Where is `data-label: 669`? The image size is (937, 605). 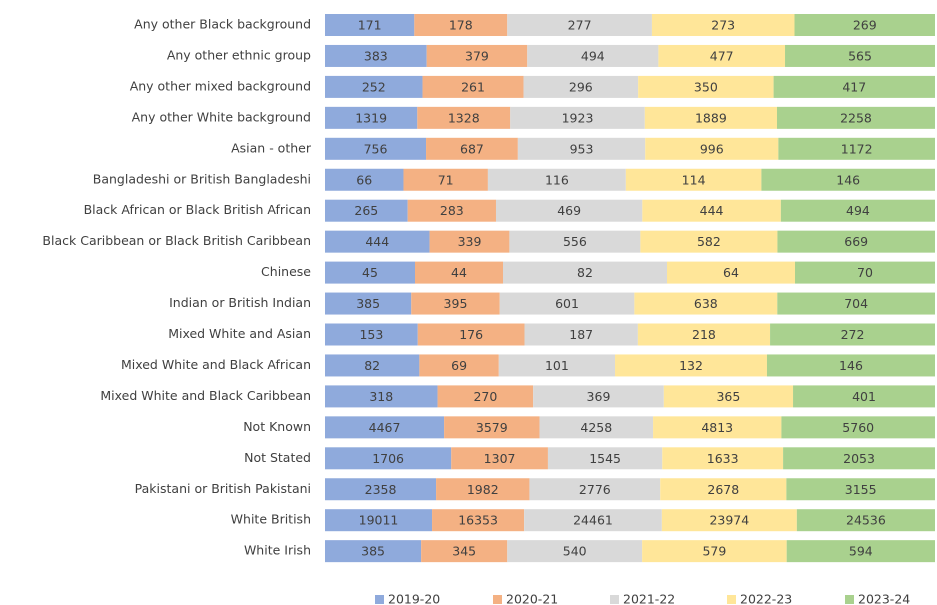 data-label: 669 is located at coordinates (856, 241).